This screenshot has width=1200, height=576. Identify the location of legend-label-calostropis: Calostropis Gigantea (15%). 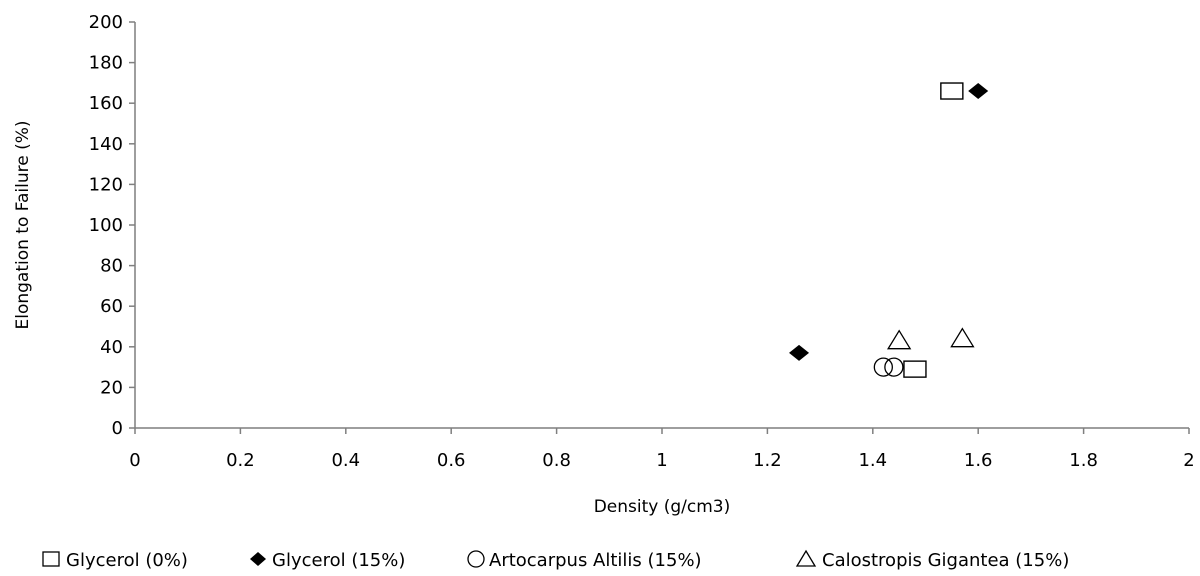
(945, 560).